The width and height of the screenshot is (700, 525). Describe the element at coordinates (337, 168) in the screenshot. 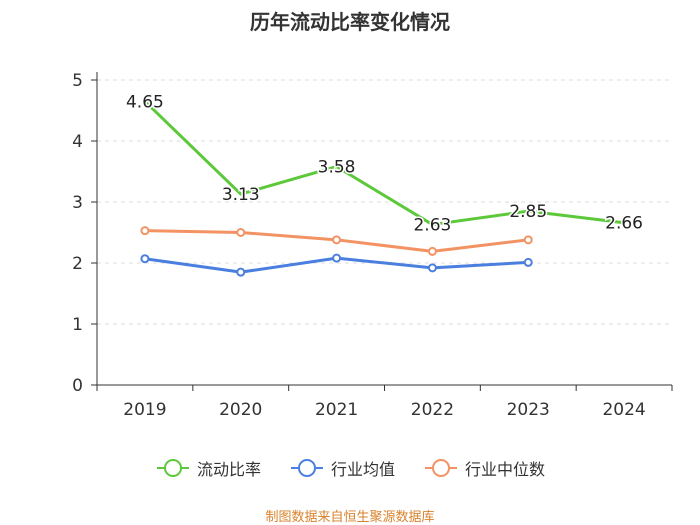

I see `data-label: 3.58` at that location.